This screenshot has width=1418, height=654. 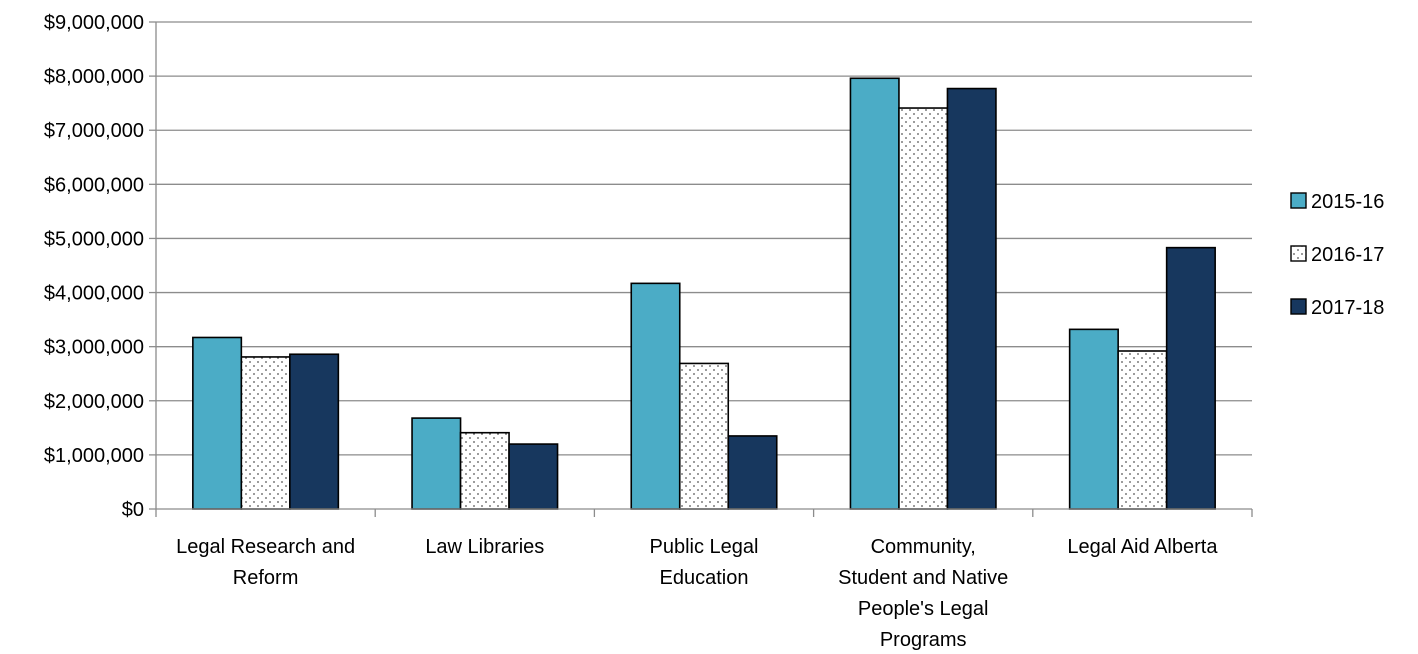 What do you see at coordinates (1347, 255) in the screenshot?
I see `legend-label: 2016-17` at bounding box center [1347, 255].